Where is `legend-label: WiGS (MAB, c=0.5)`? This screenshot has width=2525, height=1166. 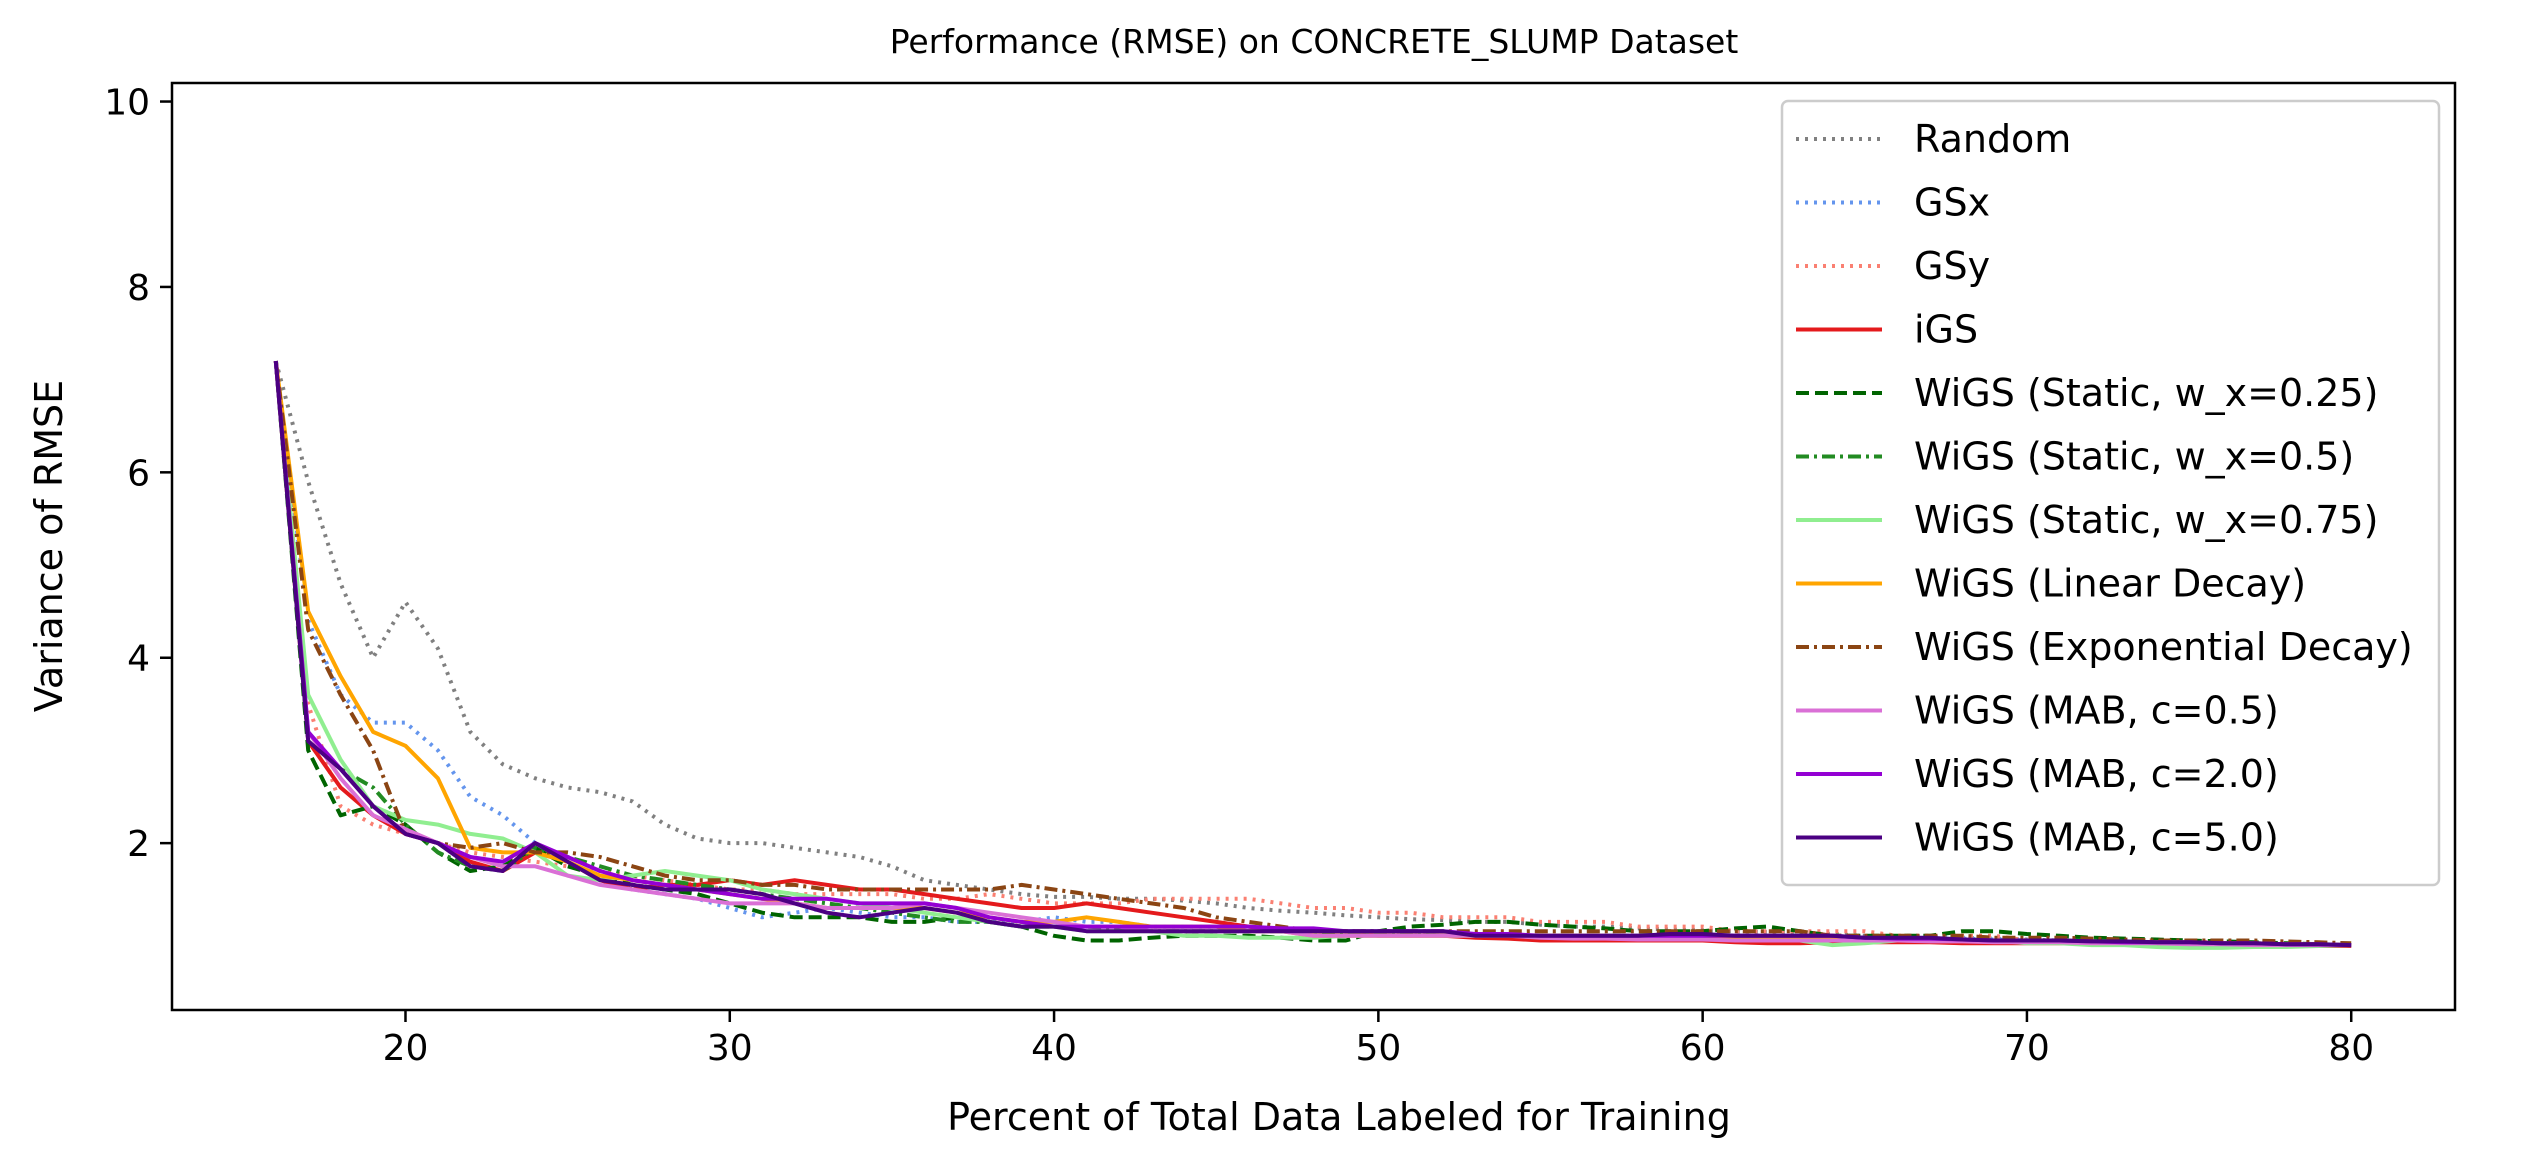
legend-label: WiGS (MAB, c=0.5) is located at coordinates (2096, 711).